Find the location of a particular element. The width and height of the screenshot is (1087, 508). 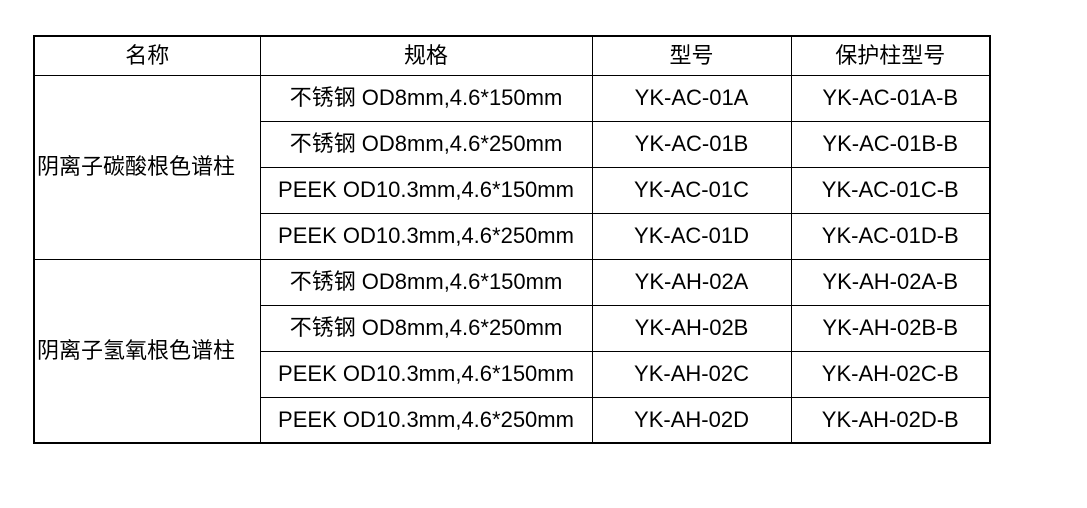

guard-model-cell: YK-AH-02A-B is located at coordinates (890, 282).